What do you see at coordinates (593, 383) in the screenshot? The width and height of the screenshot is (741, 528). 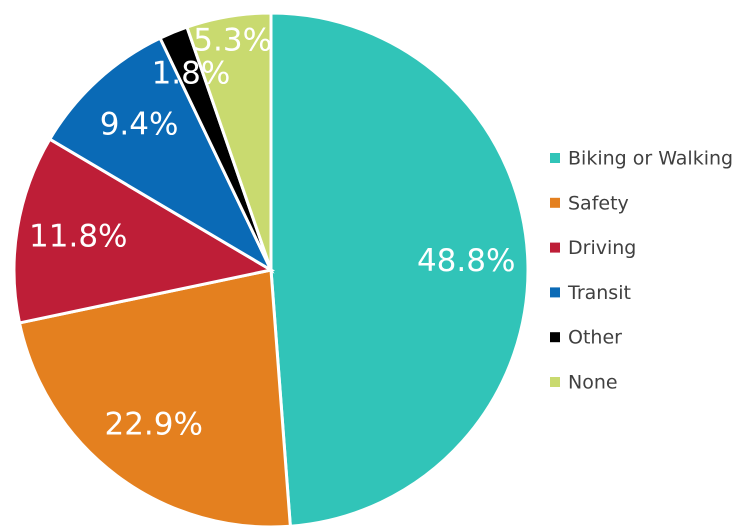 I see `legend-label: None` at bounding box center [593, 383].